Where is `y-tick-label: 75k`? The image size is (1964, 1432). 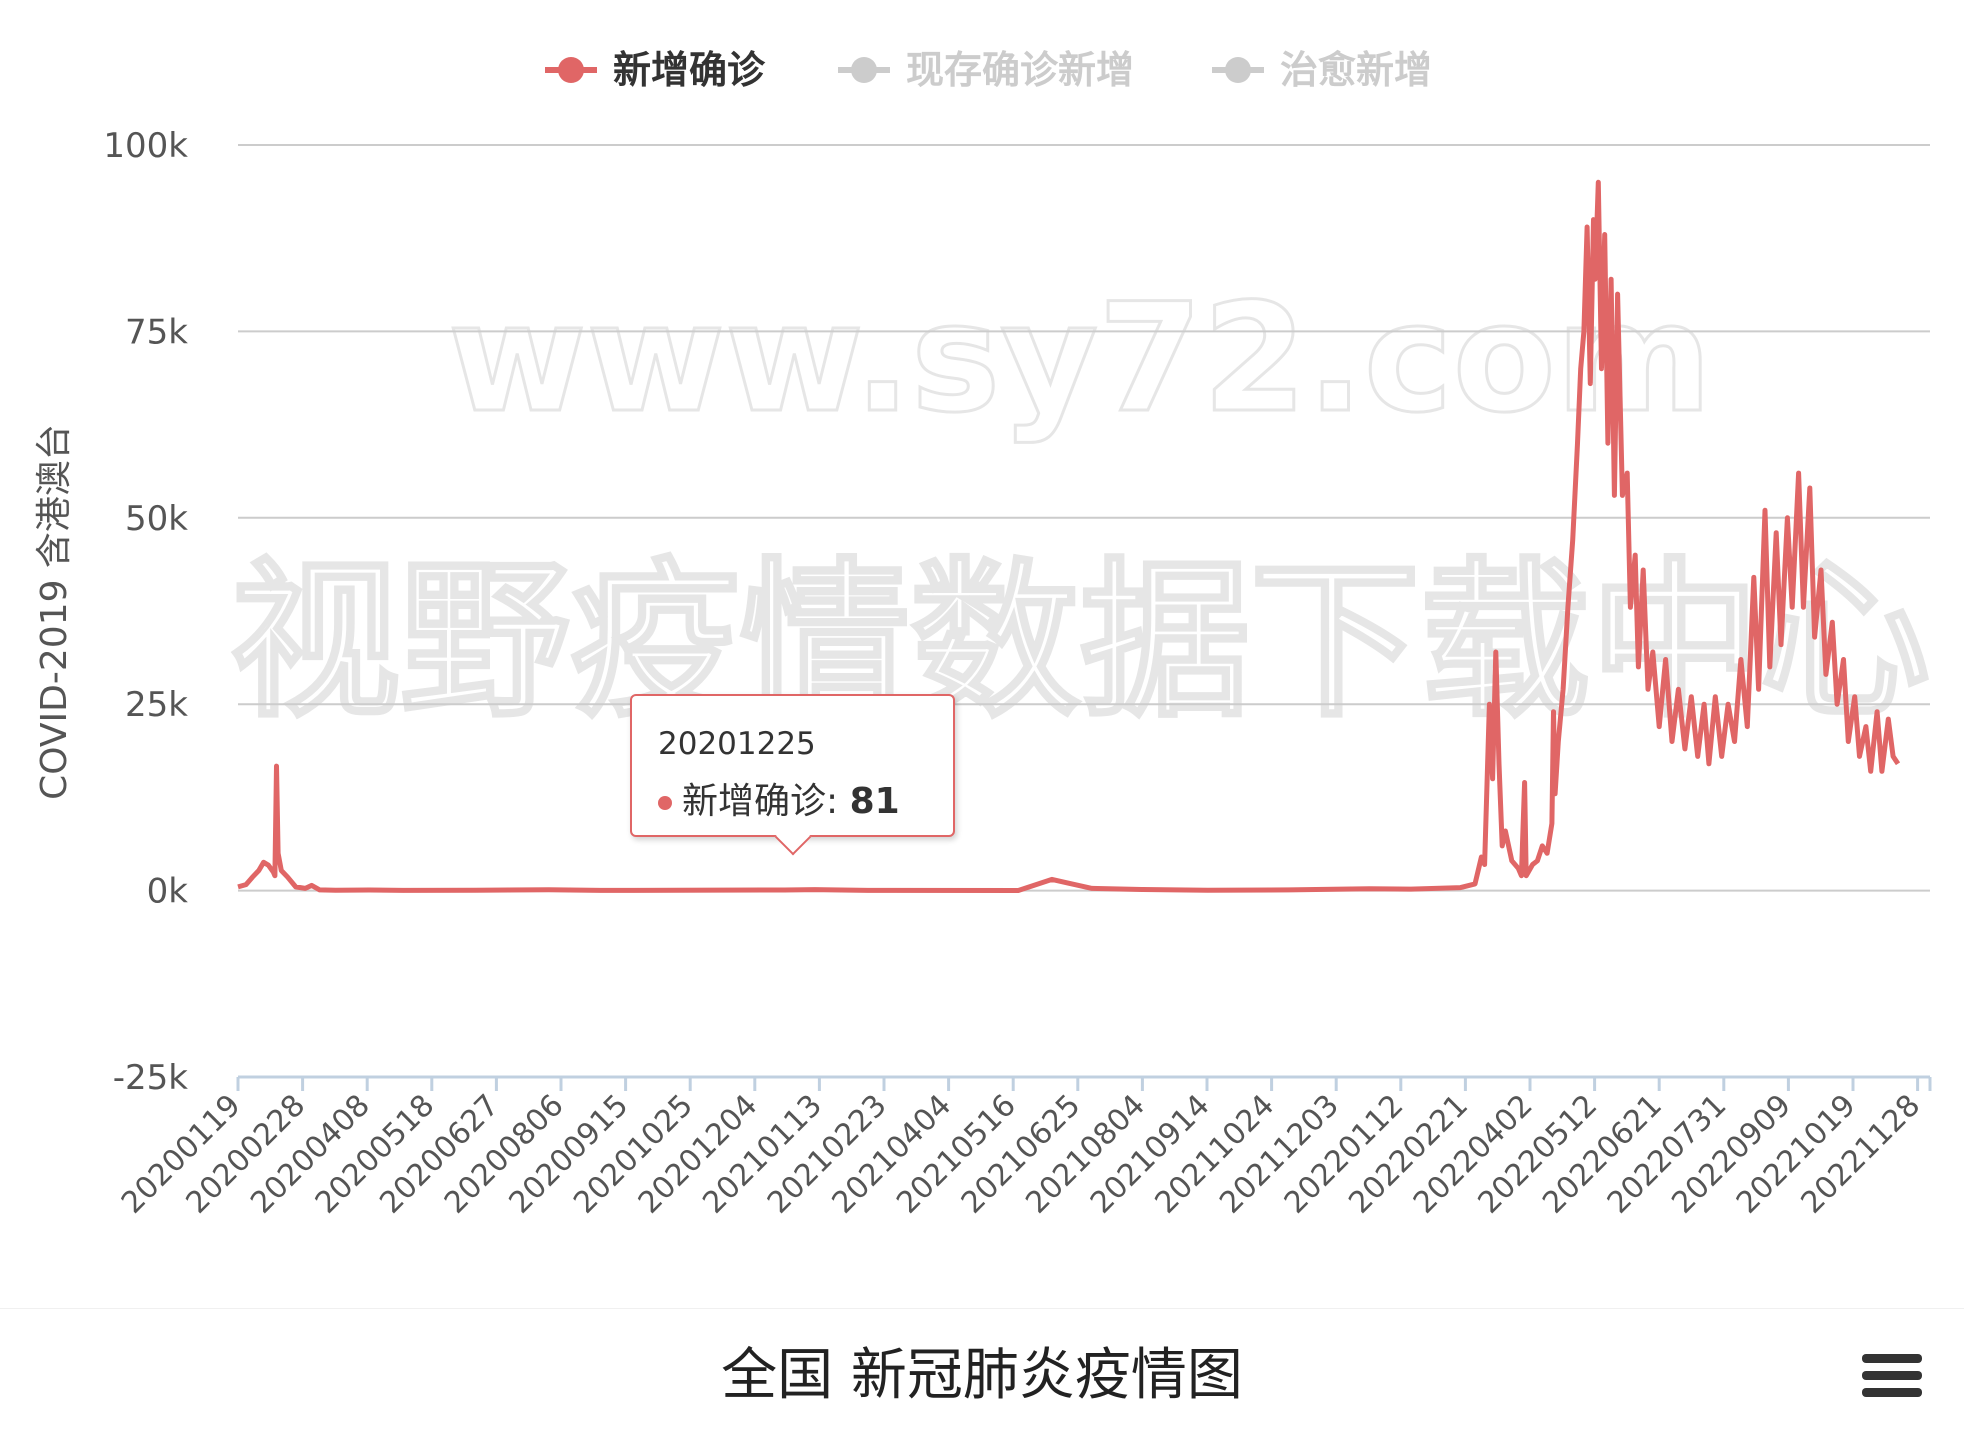
y-tick-label: 75k is located at coordinates (156, 332).